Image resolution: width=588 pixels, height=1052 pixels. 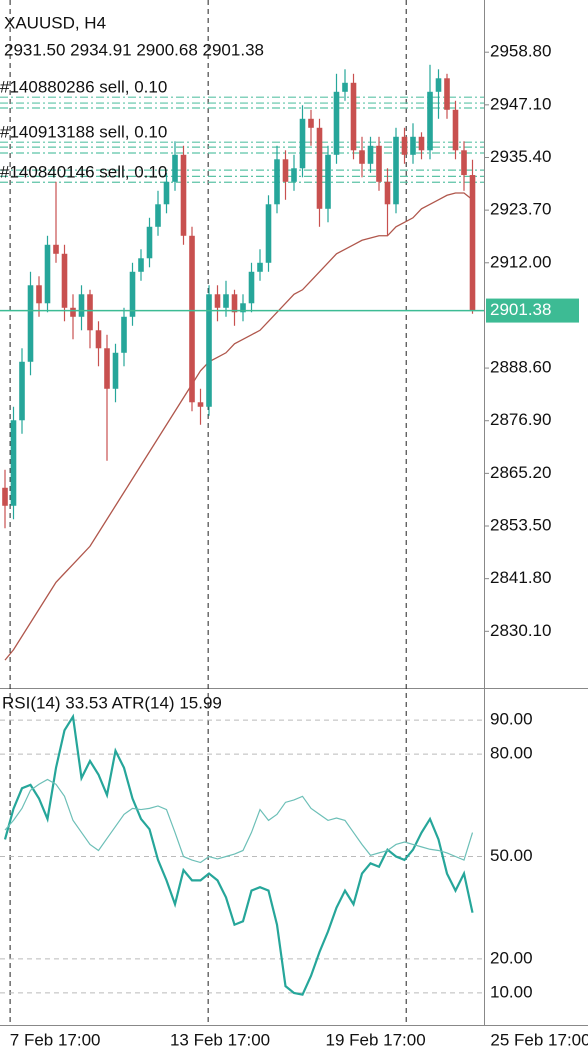 What do you see at coordinates (83, 132) in the screenshot?
I see `order-label: #140913188 sell, 0.10` at bounding box center [83, 132].